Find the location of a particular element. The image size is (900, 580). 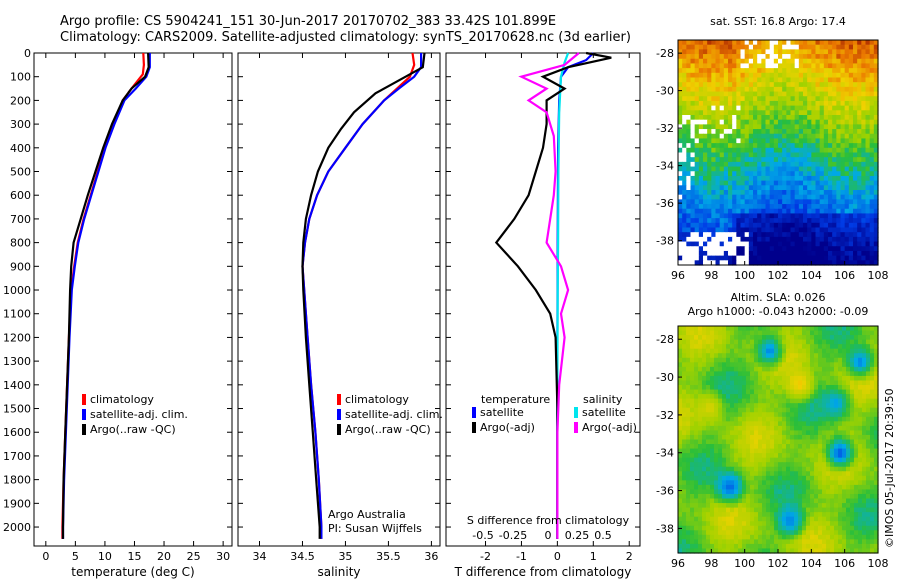

temperature-ytick-label: 800 is located at coordinates (20, 243).